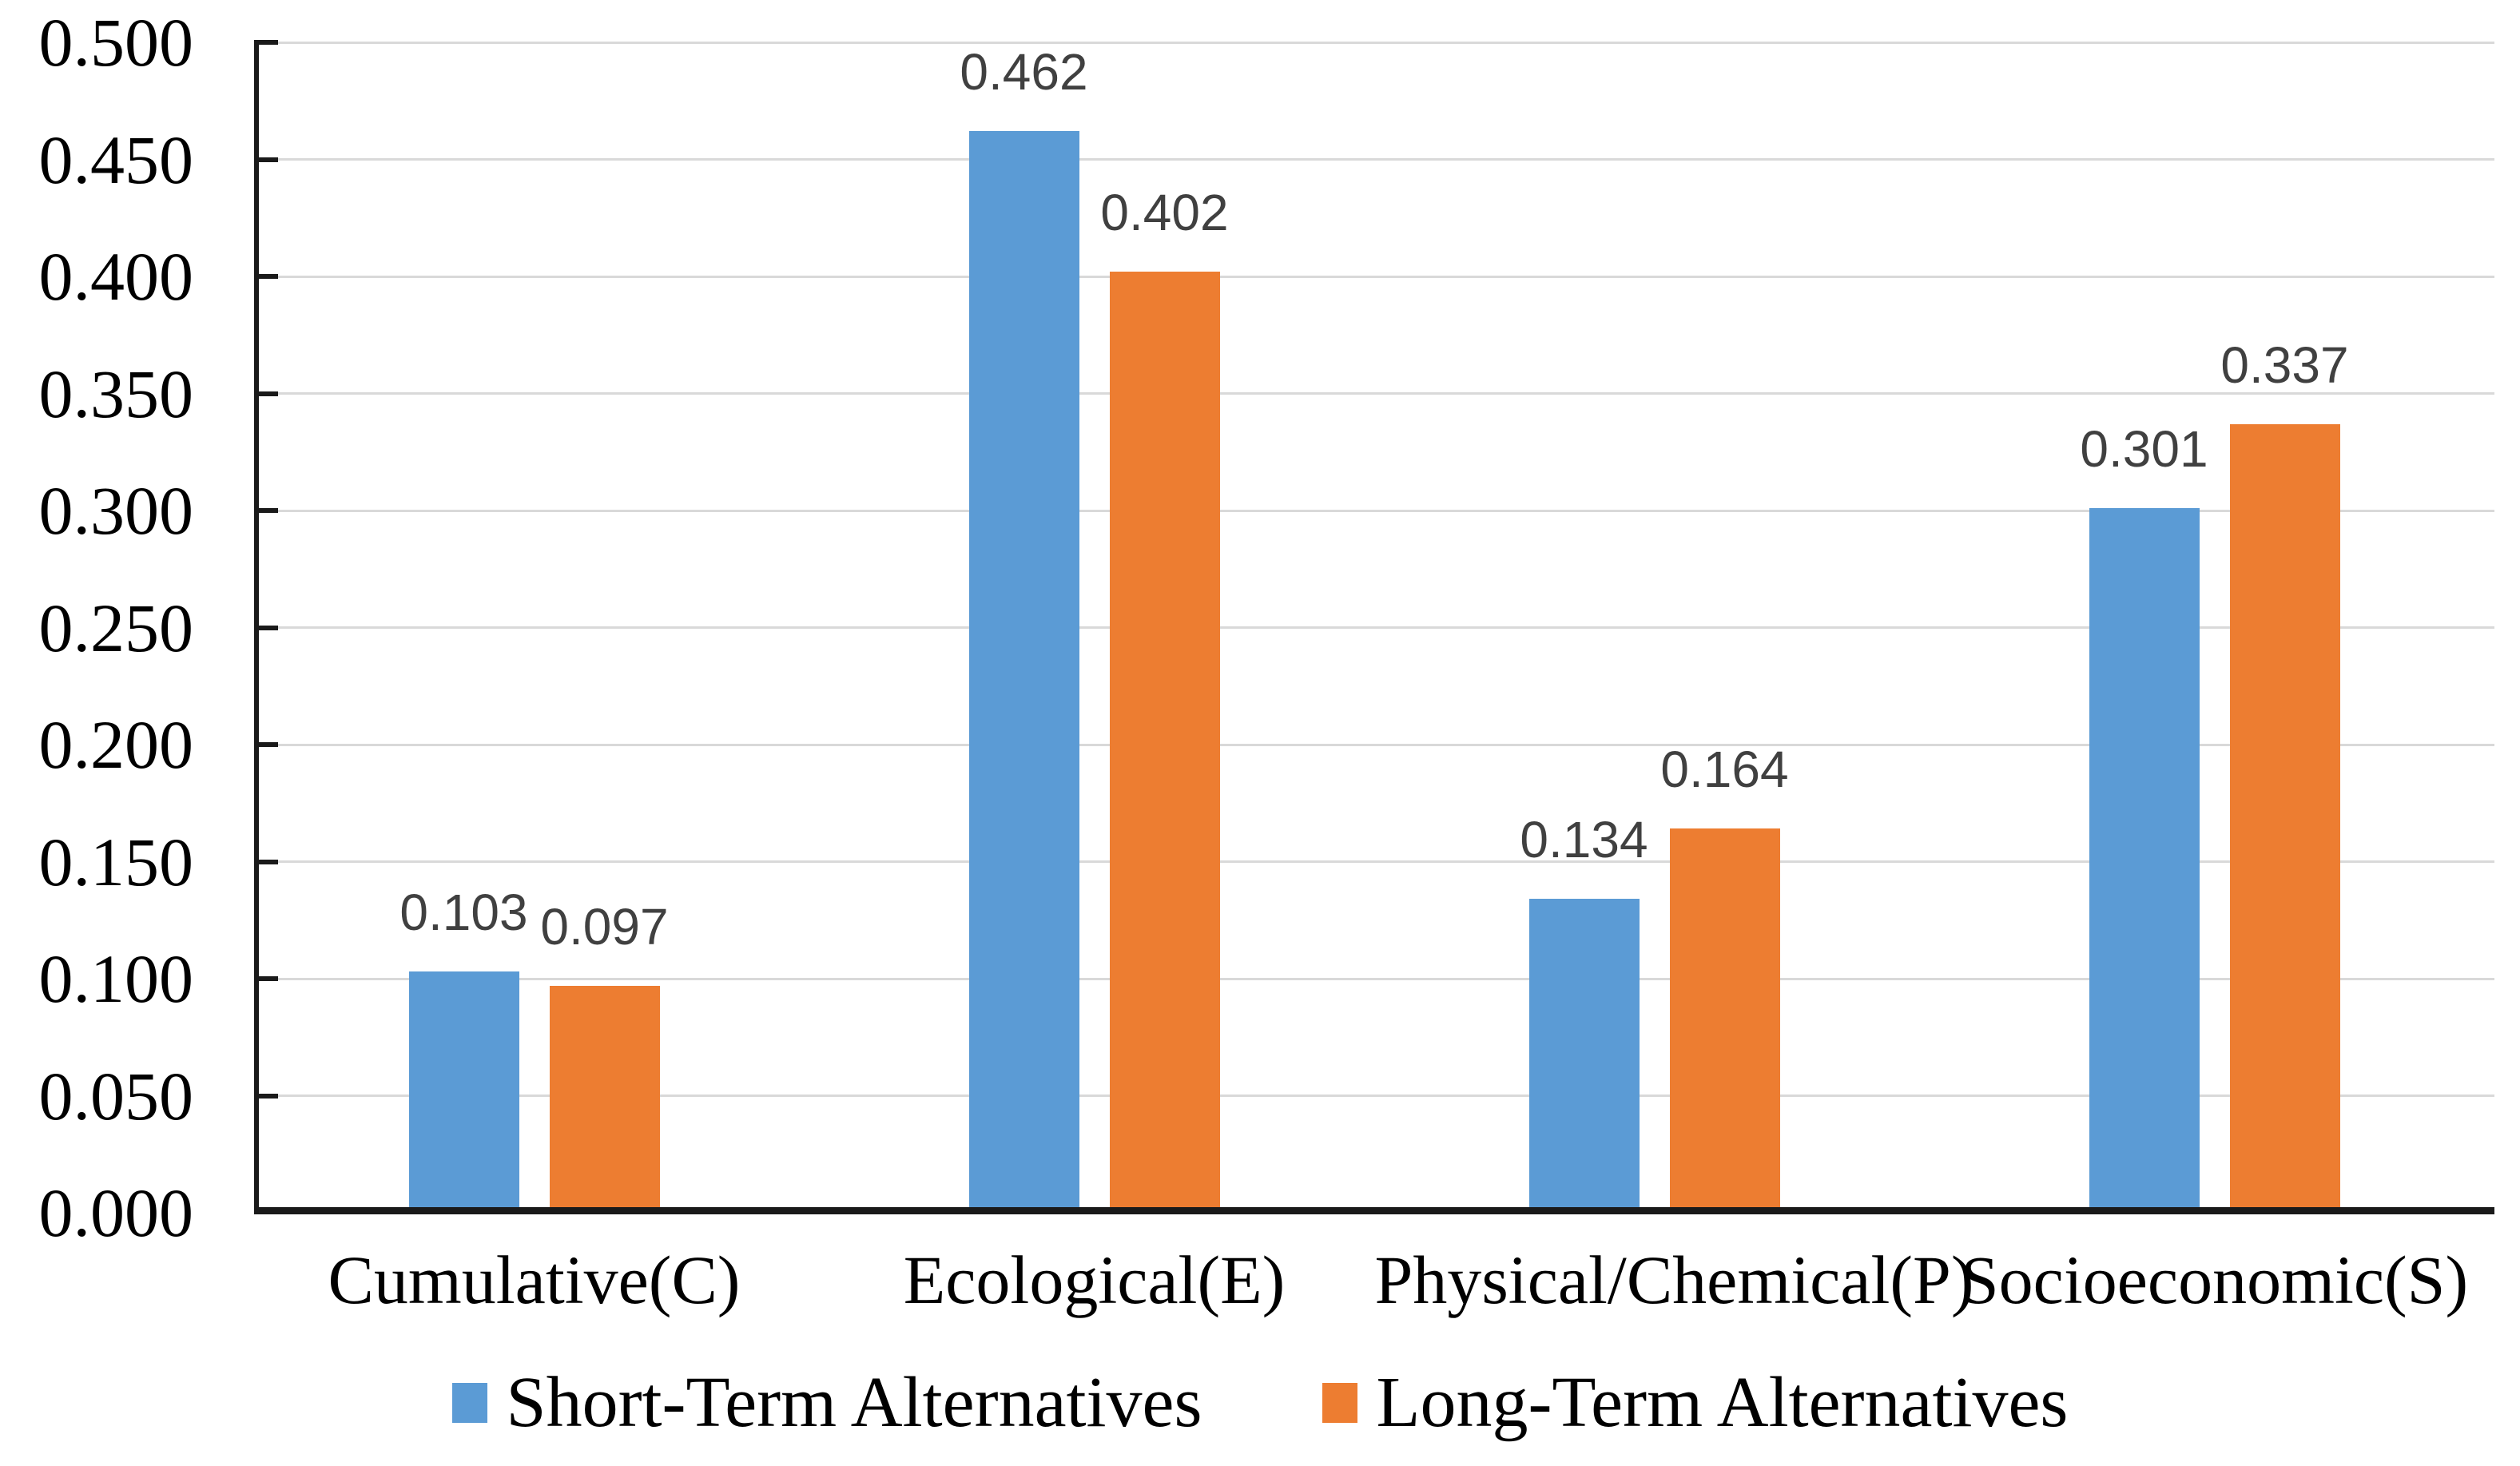  Describe the element at coordinates (116, 627) in the screenshot. I see `y-tick-label: 0.250` at that location.